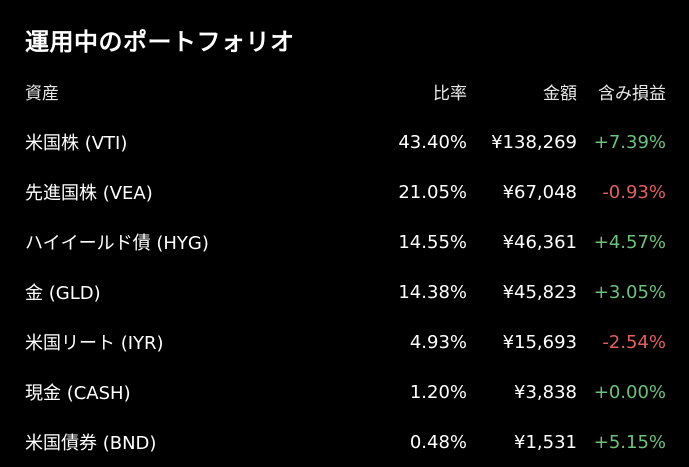 The width and height of the screenshot is (689, 467). Describe the element at coordinates (345, 342) in the screenshot. I see `table-row: 米国リート (IYR) 4.93% ¥15,693 -2.54%` at that location.